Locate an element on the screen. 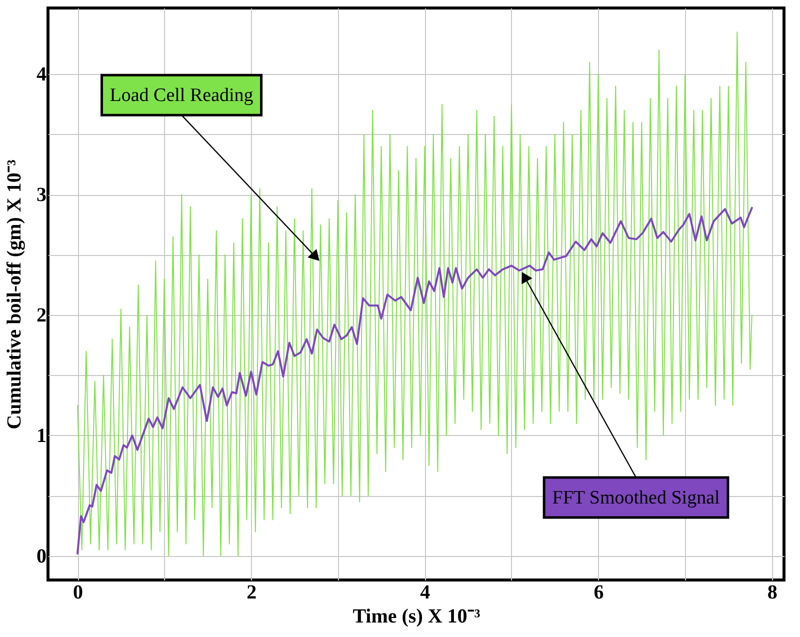 The image size is (800, 637). y-axis-title: Cumulative boil-off (gm) X 10⁻³ is located at coordinates (15, 295).